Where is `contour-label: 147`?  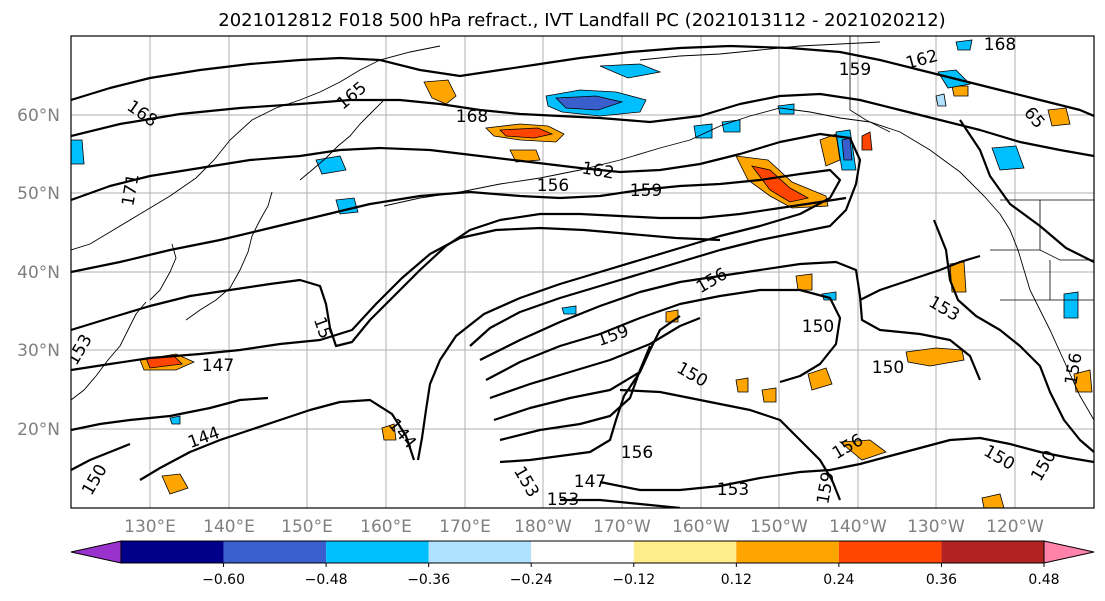
contour-label: 147 is located at coordinates (218, 366).